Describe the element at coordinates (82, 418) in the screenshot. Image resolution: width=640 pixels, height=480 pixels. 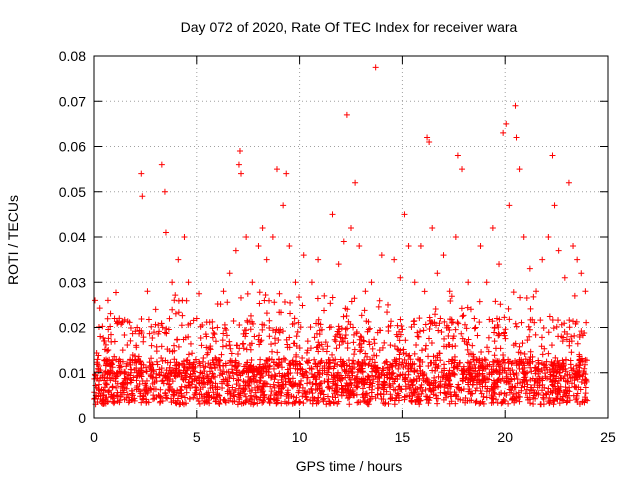
I see `y-tick-label: 0` at that location.